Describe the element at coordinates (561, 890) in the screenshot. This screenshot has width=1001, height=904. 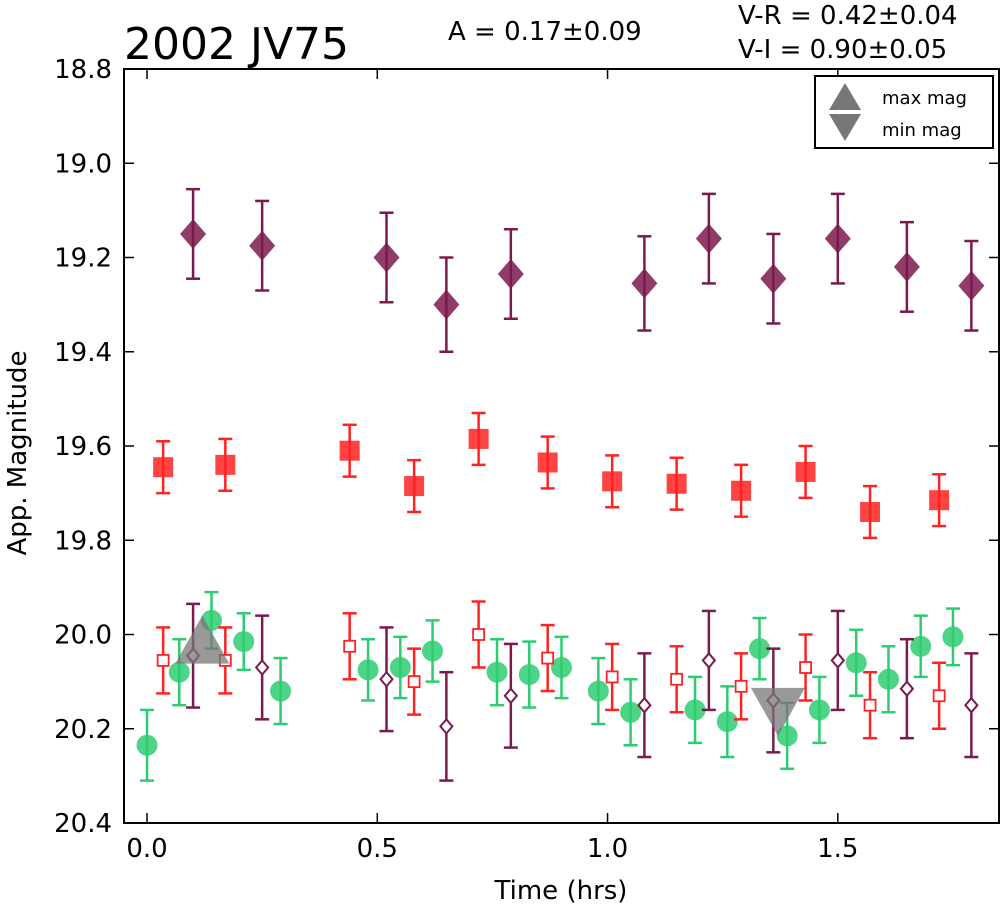
I see `x-axis-label: Time (hrs)` at that location.